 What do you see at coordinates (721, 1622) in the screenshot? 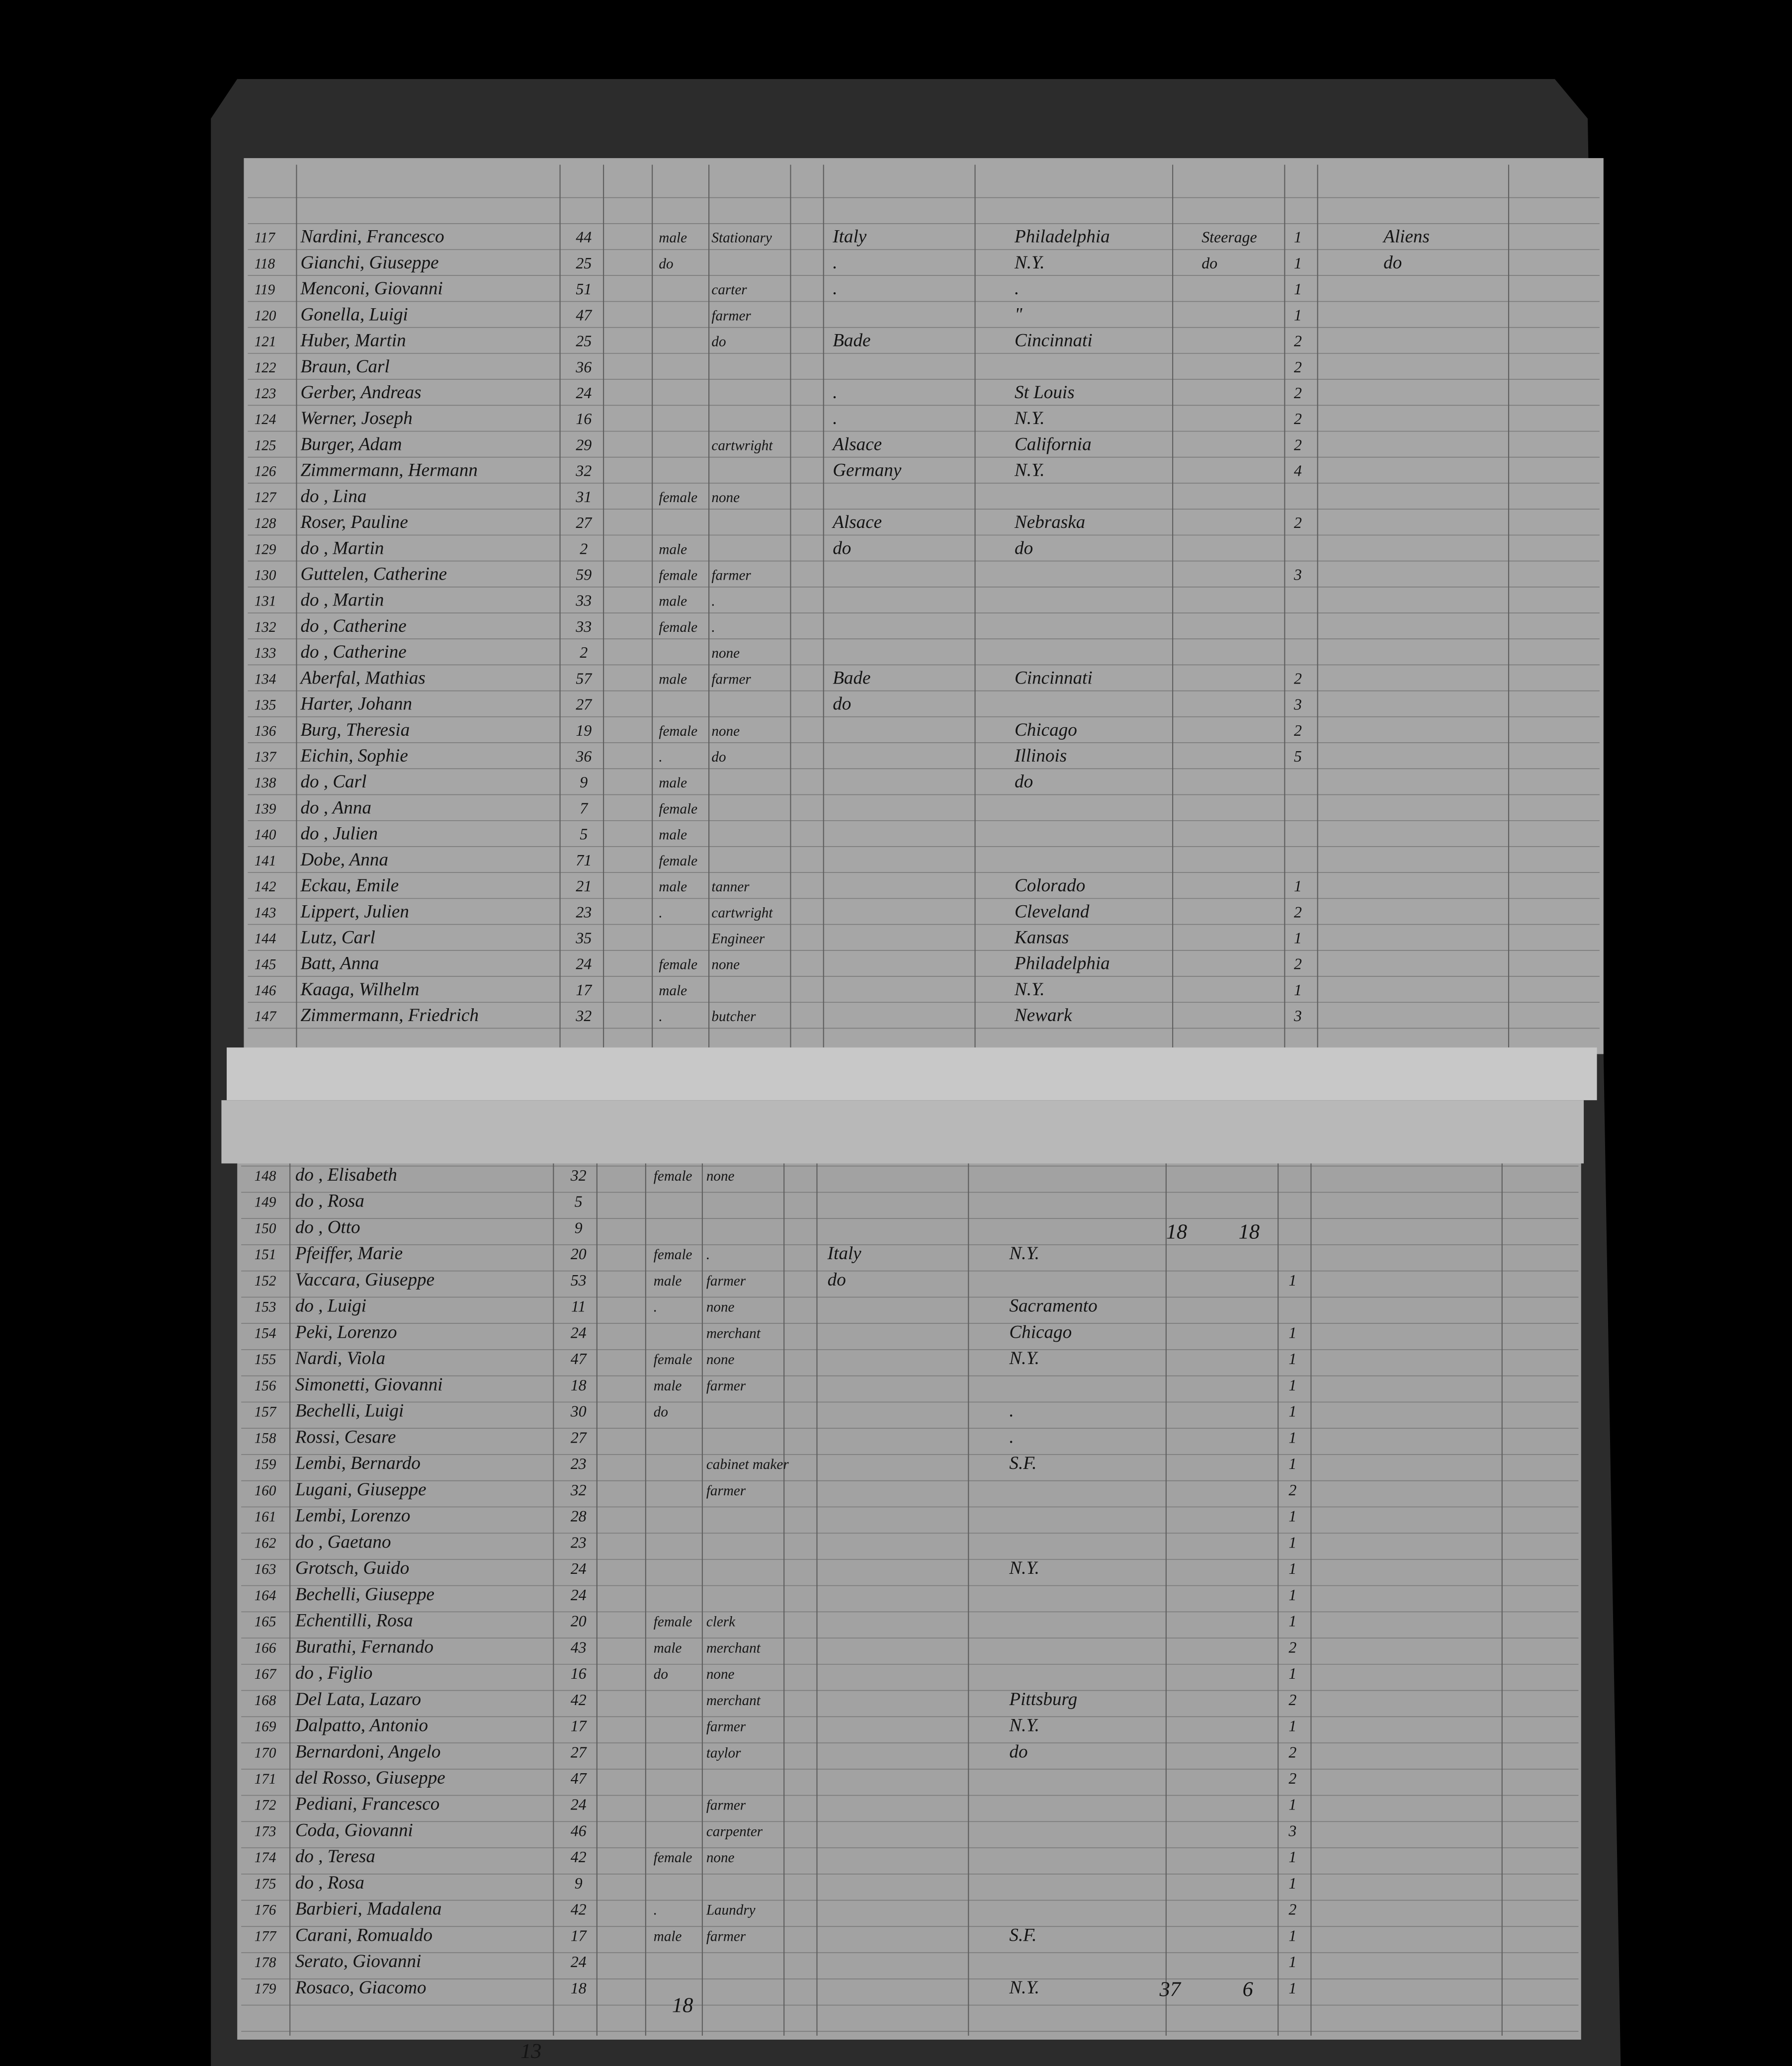
I see `cell-occ: clerk` at bounding box center [721, 1622].